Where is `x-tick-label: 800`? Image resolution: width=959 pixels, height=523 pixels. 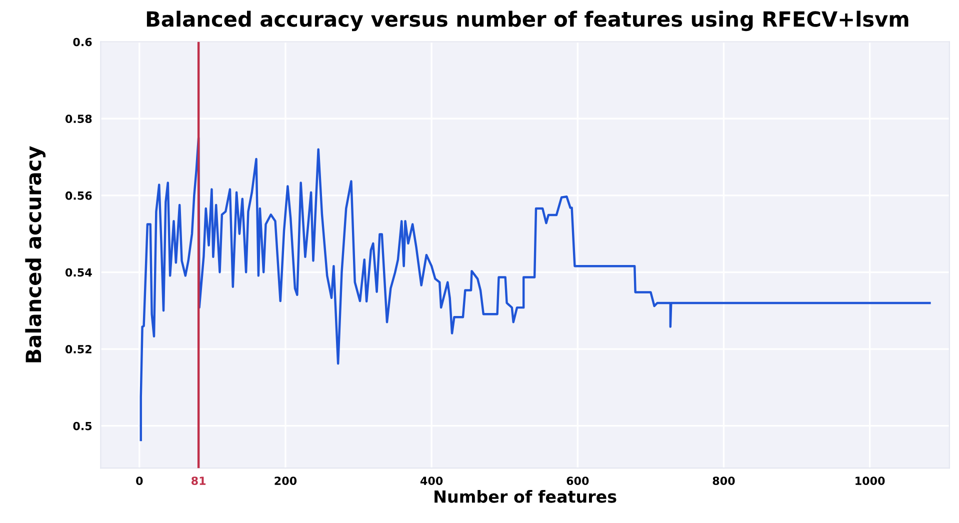 x-tick-label: 800 is located at coordinates (723, 481).